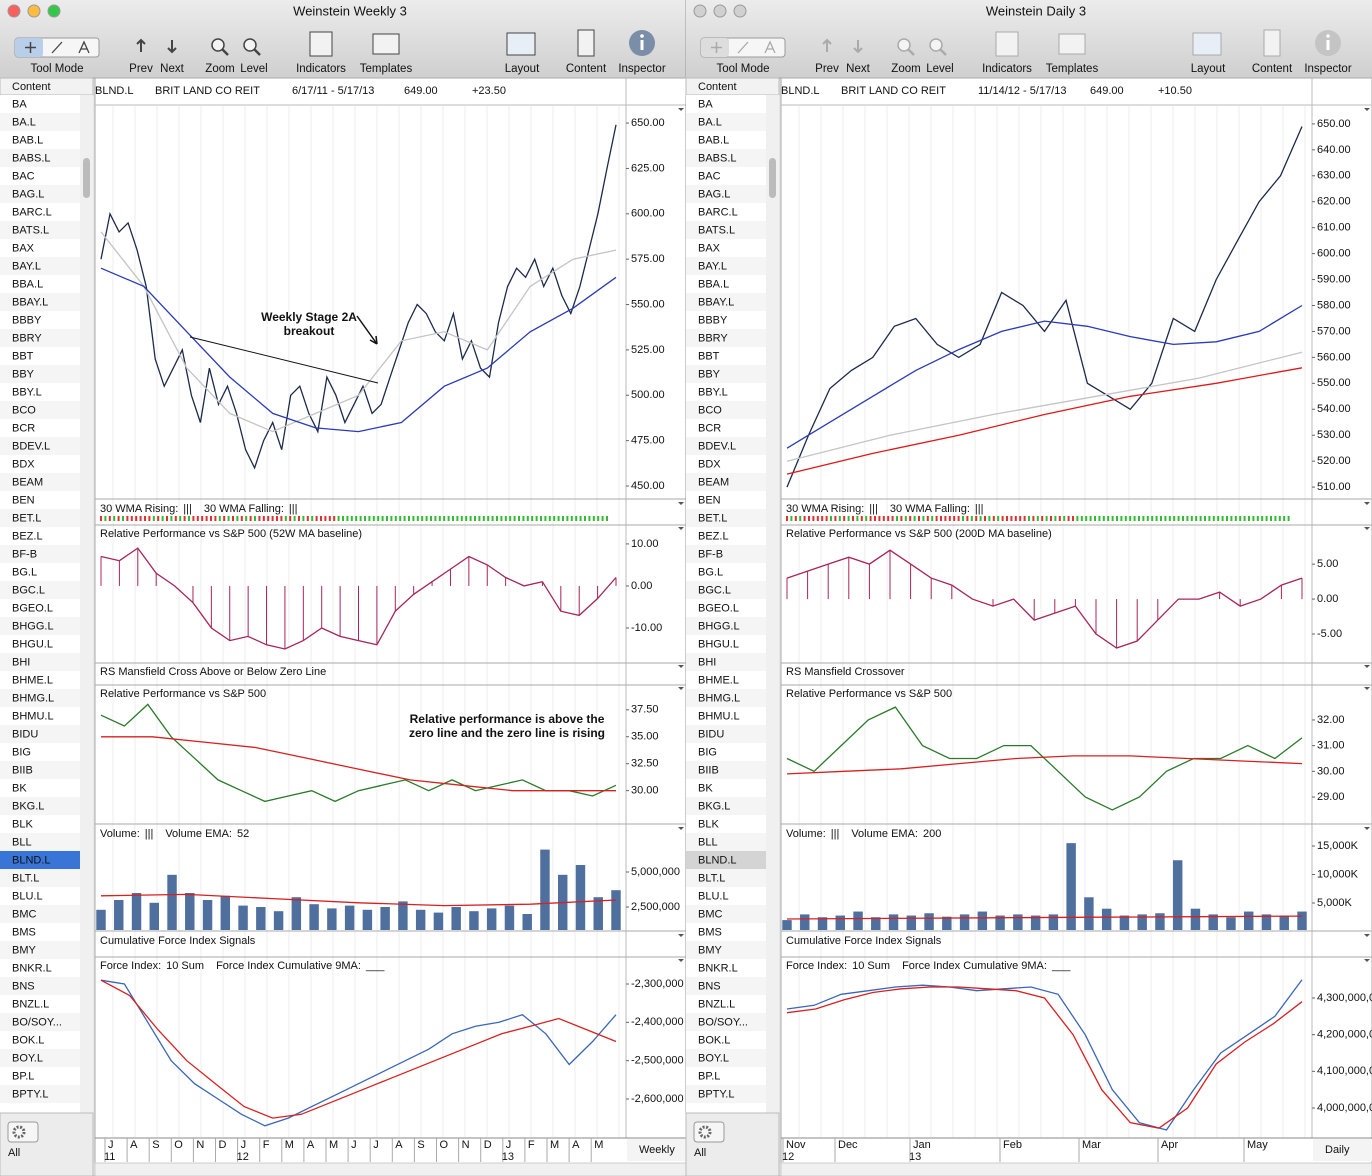 This screenshot has width=1372, height=1176. Describe the element at coordinates (772, 178) in the screenshot. I see `scrollbar-thumb` at that location.